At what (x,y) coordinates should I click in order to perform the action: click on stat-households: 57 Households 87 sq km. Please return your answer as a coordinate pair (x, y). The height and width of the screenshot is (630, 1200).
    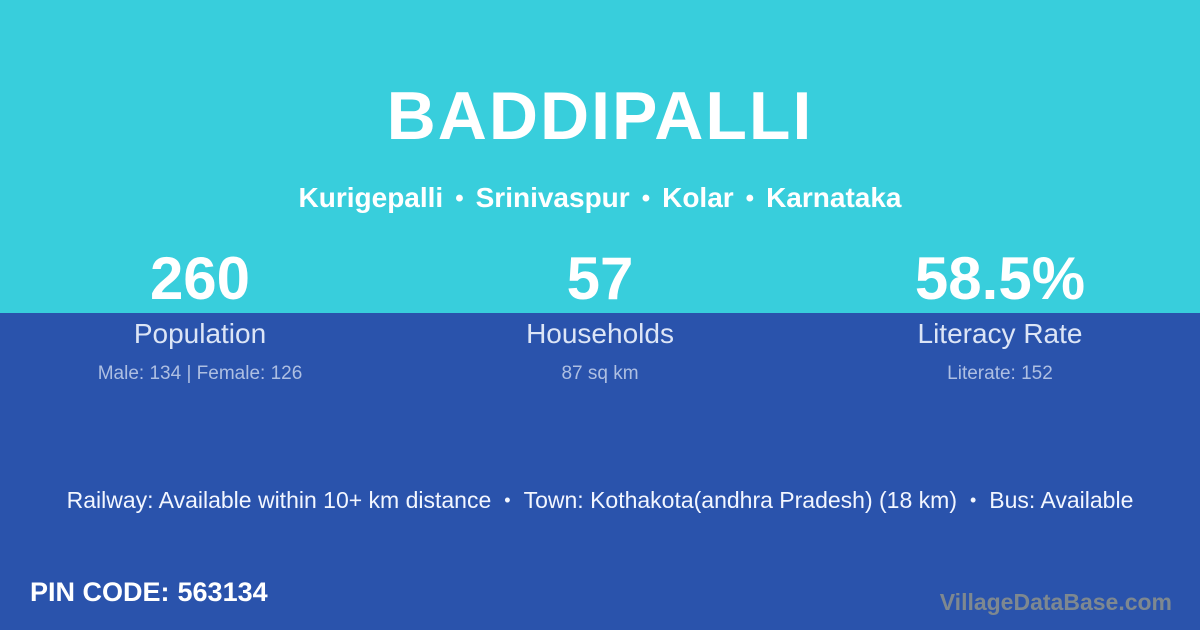
    Looking at the image, I should click on (600, 315).